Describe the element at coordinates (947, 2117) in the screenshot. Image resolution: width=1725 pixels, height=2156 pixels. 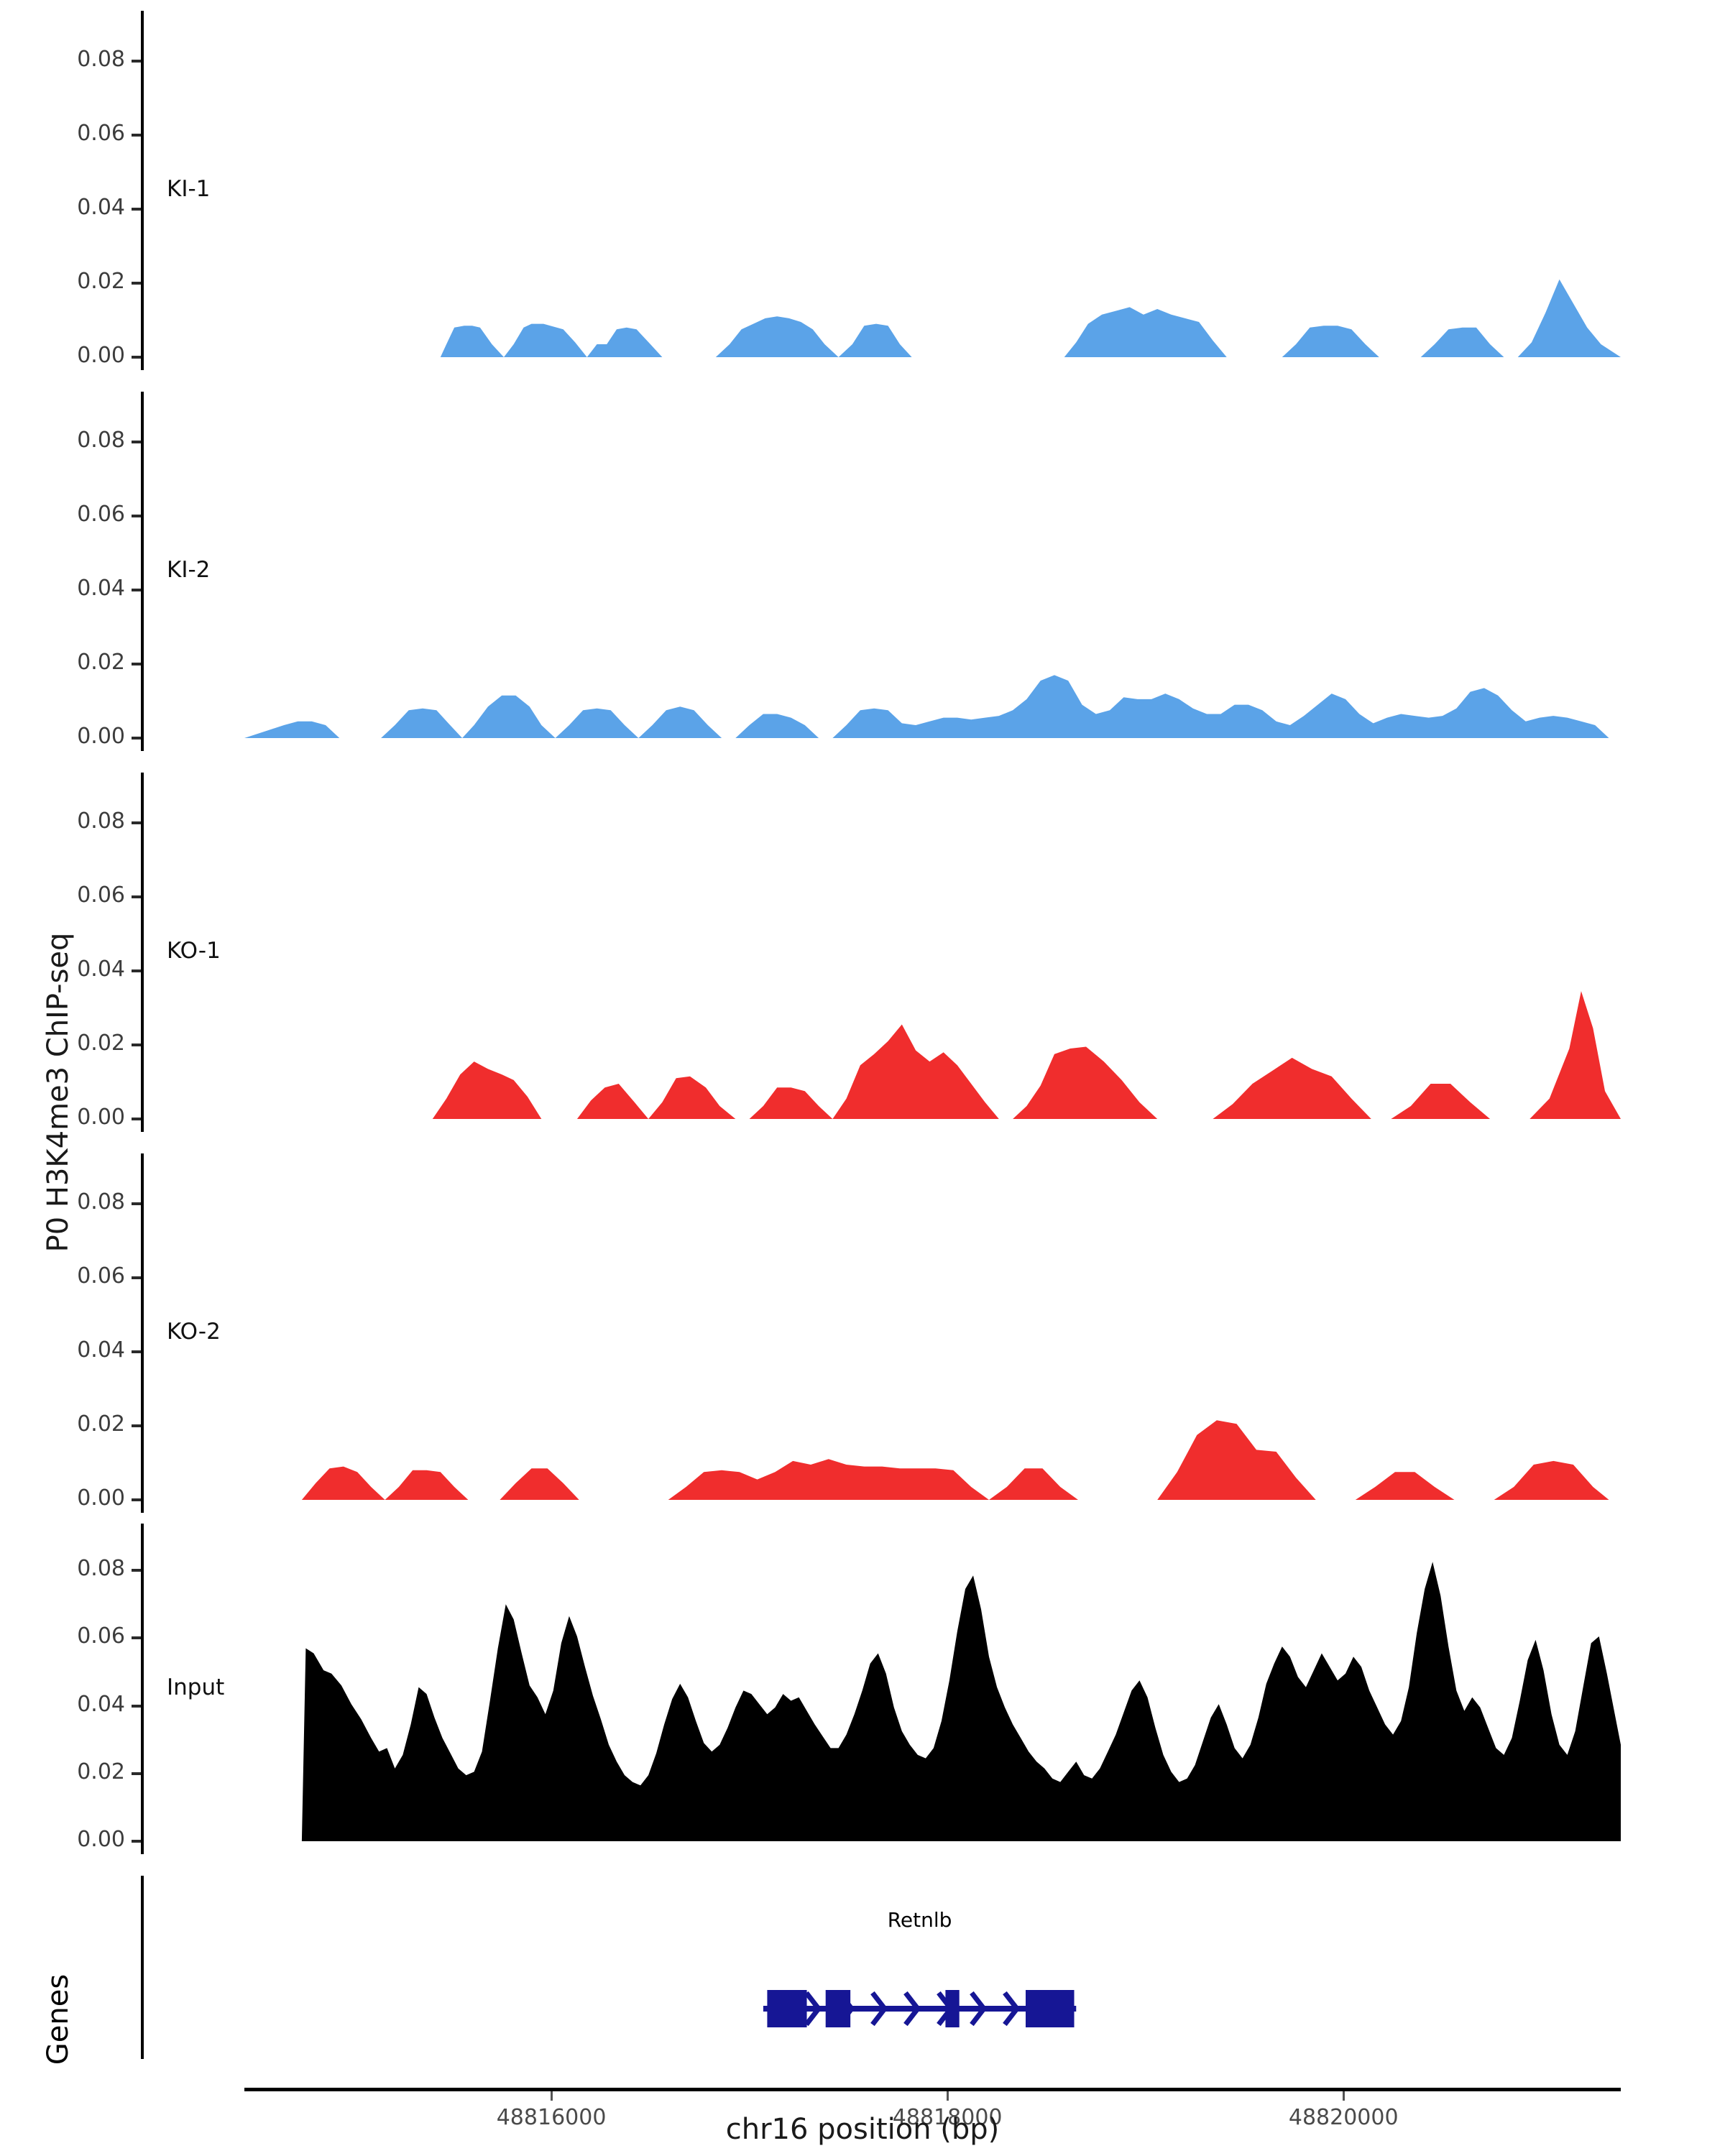
I see `x-tick-label: 48818000` at that location.